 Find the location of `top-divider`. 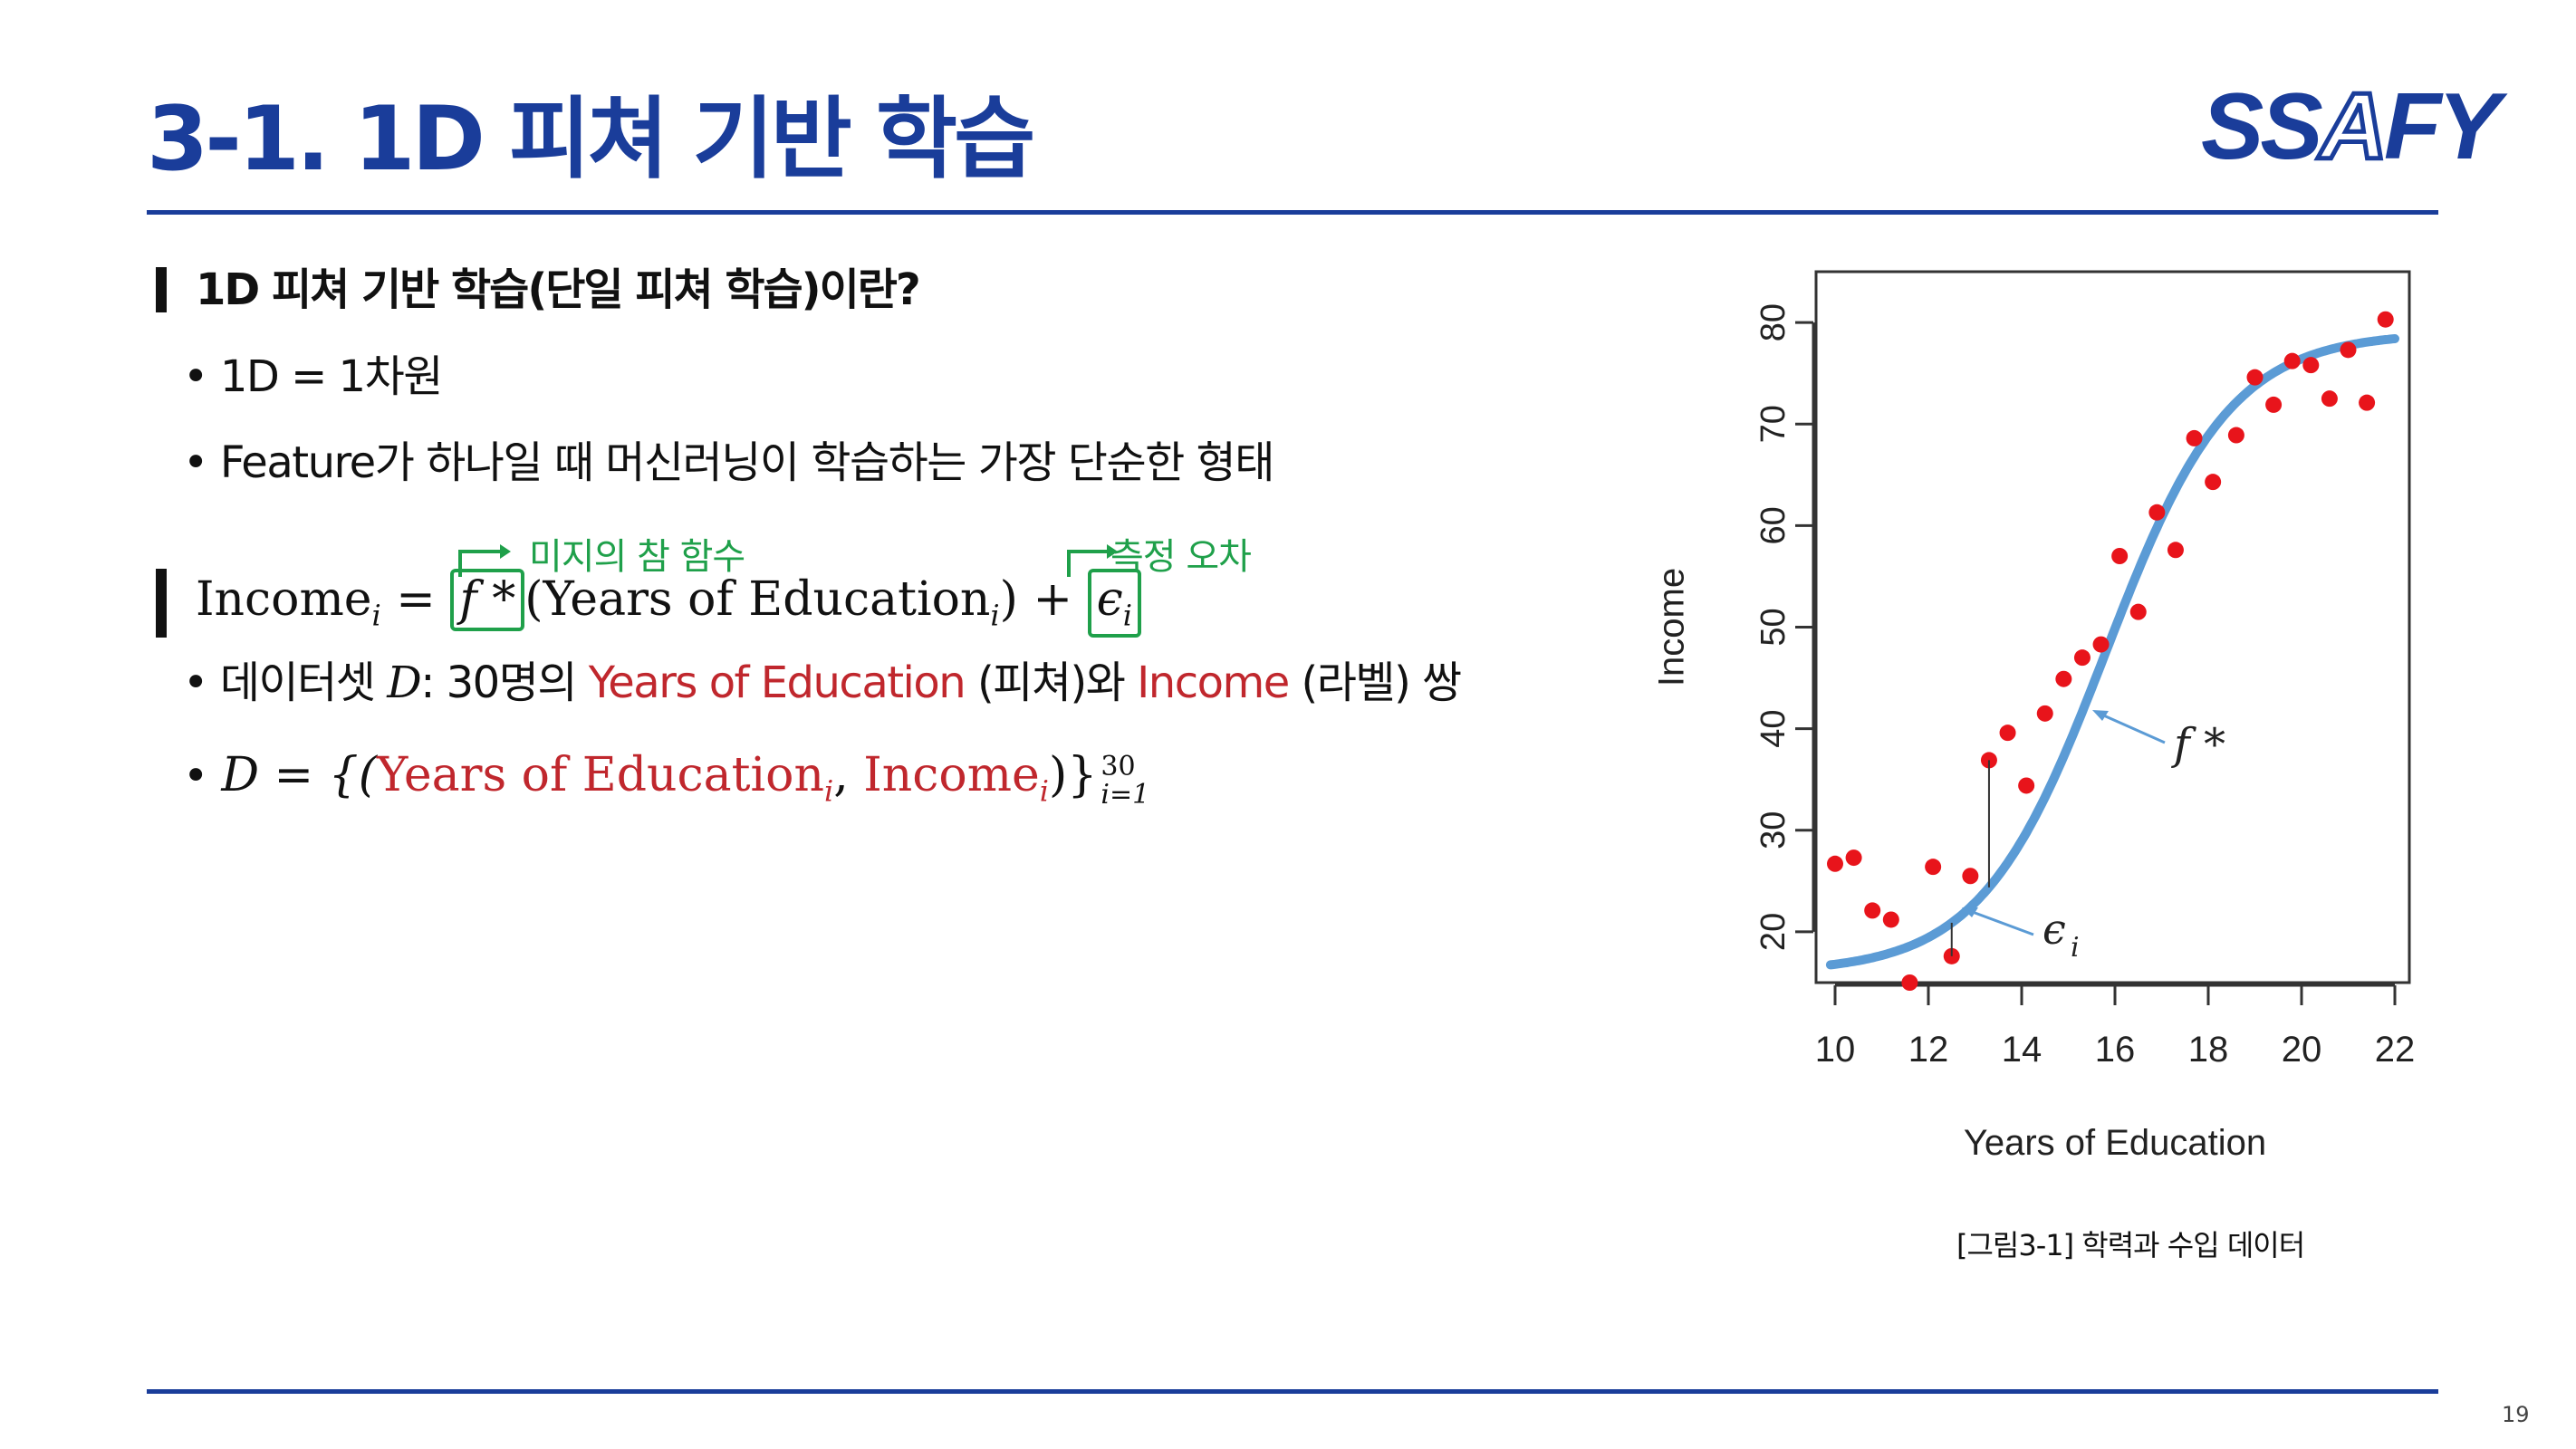

top-divider is located at coordinates (1292, 212).